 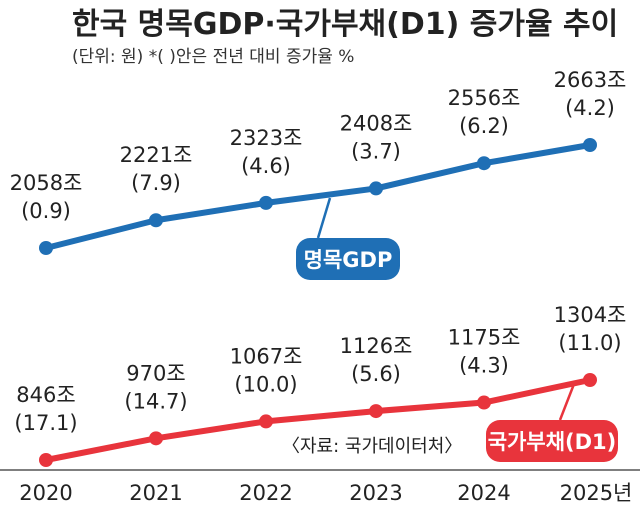 I want to click on debt-badge-box, so click(x=552, y=441).